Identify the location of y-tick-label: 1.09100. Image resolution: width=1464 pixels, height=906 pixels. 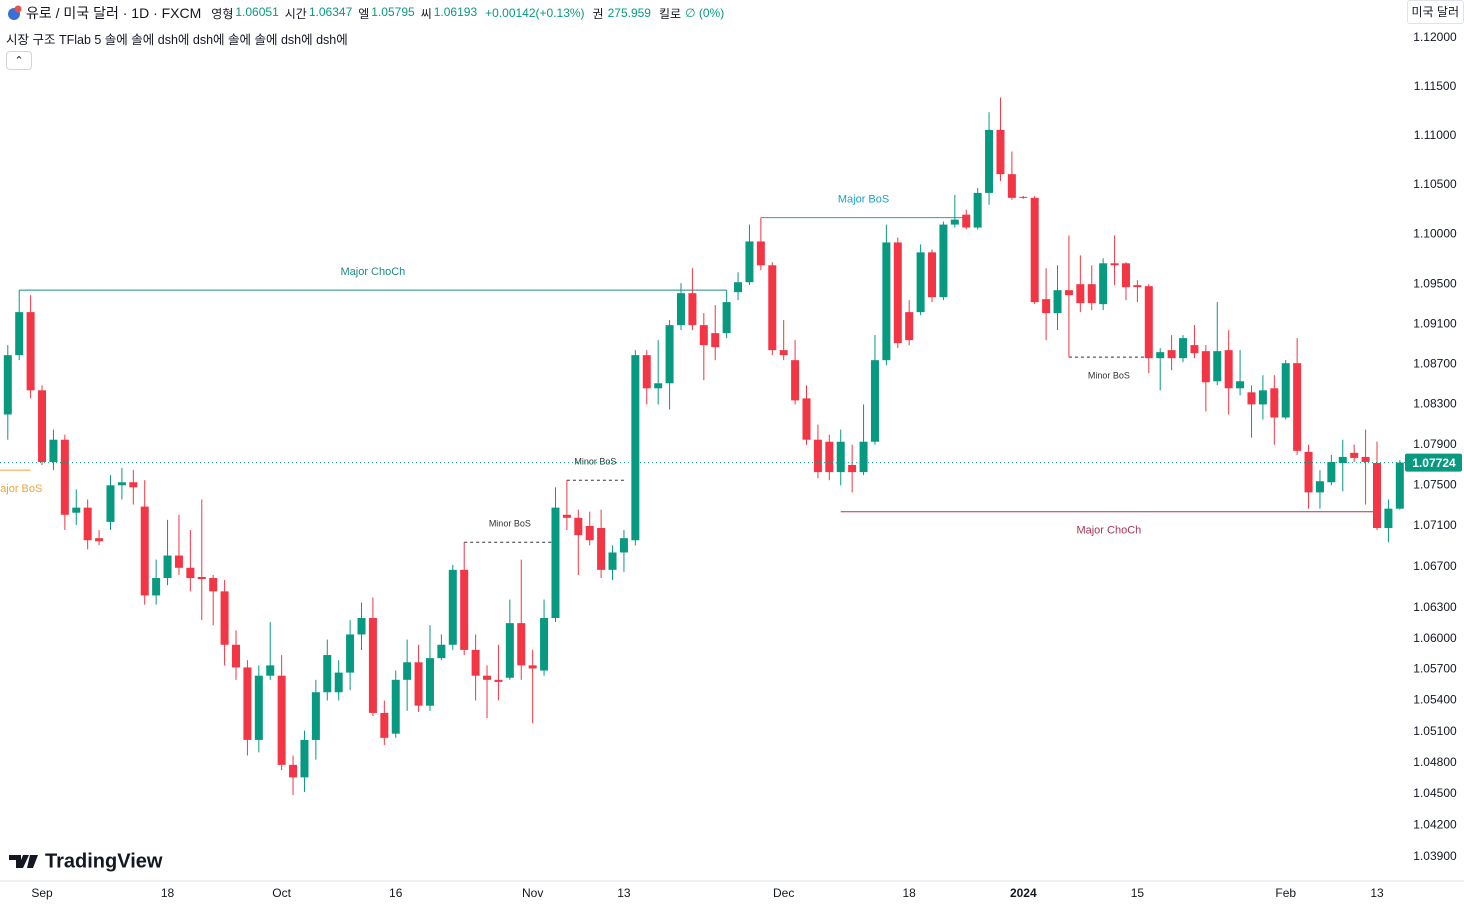
(1435, 323).